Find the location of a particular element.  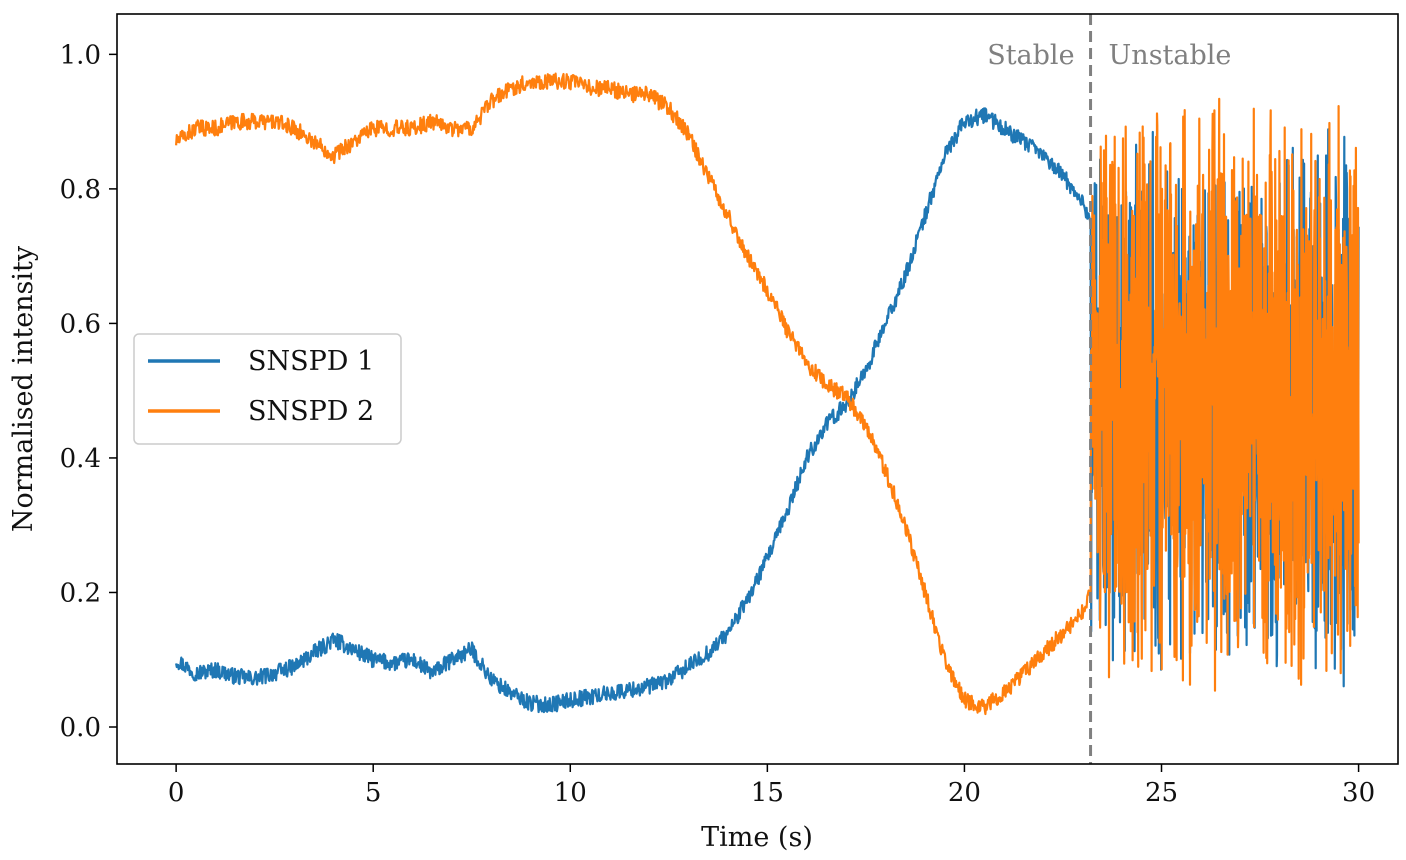

legend-label-snspd-2: SNSPD 2 is located at coordinates (311, 411).